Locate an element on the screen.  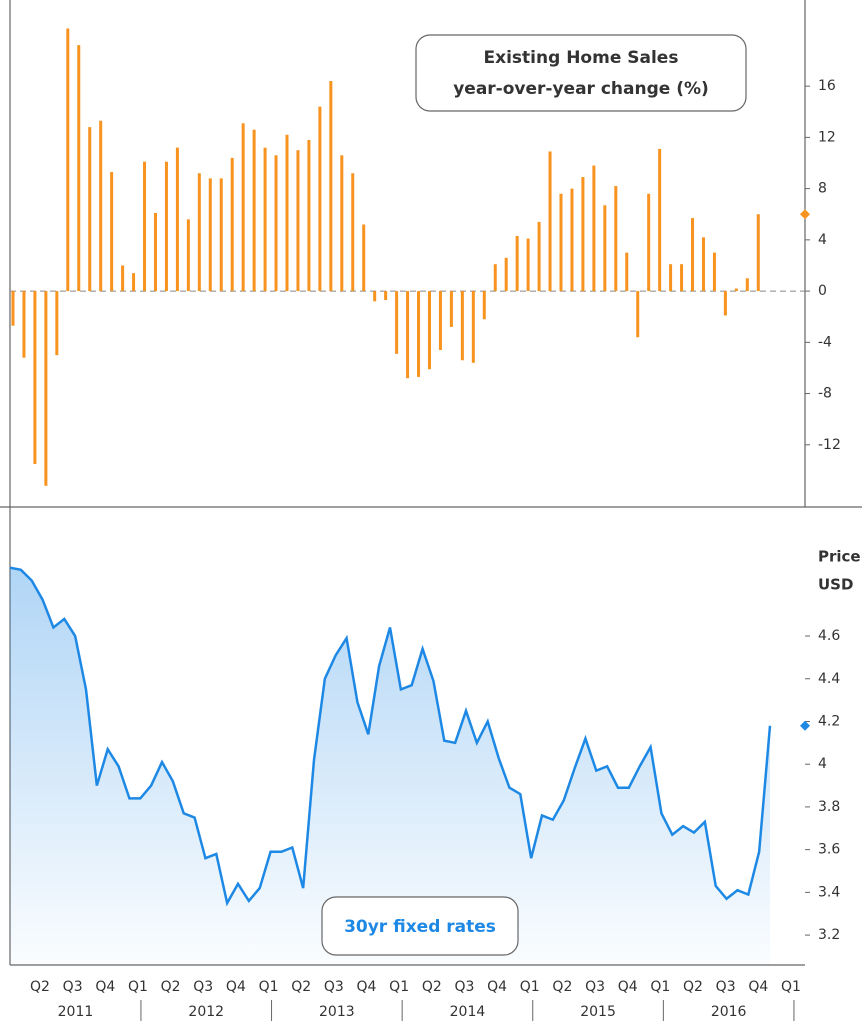
x-year-label: 2012 is located at coordinates (206, 1012).